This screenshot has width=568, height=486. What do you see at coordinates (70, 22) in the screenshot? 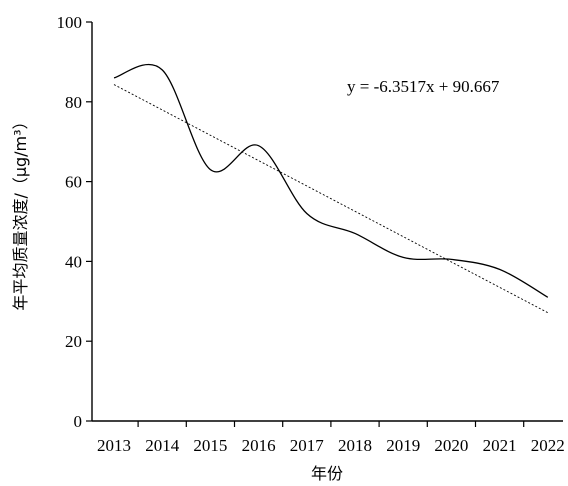
I see `y-tick-label: 100` at bounding box center [70, 22].